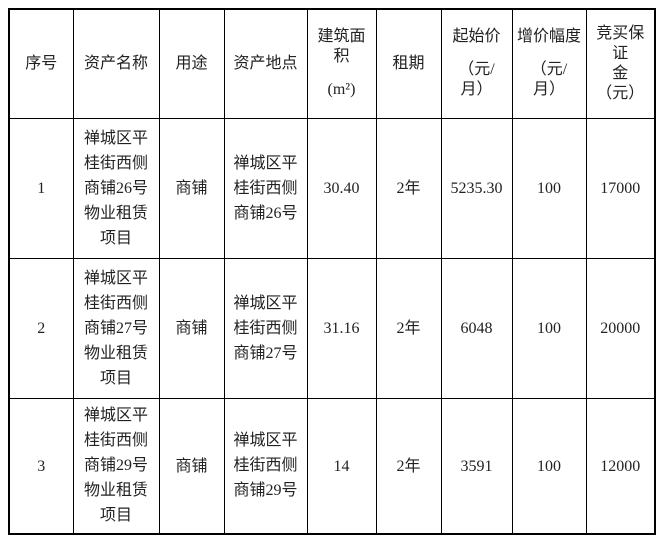  I want to click on cell-text: 12000, so click(620, 466).